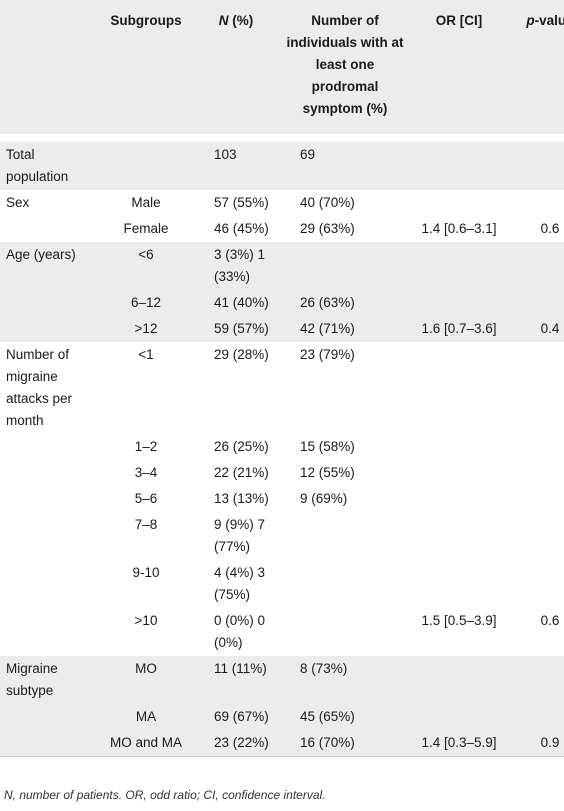  What do you see at coordinates (236, 303) in the screenshot?
I see `cell-n: 41 (40%)` at bounding box center [236, 303].